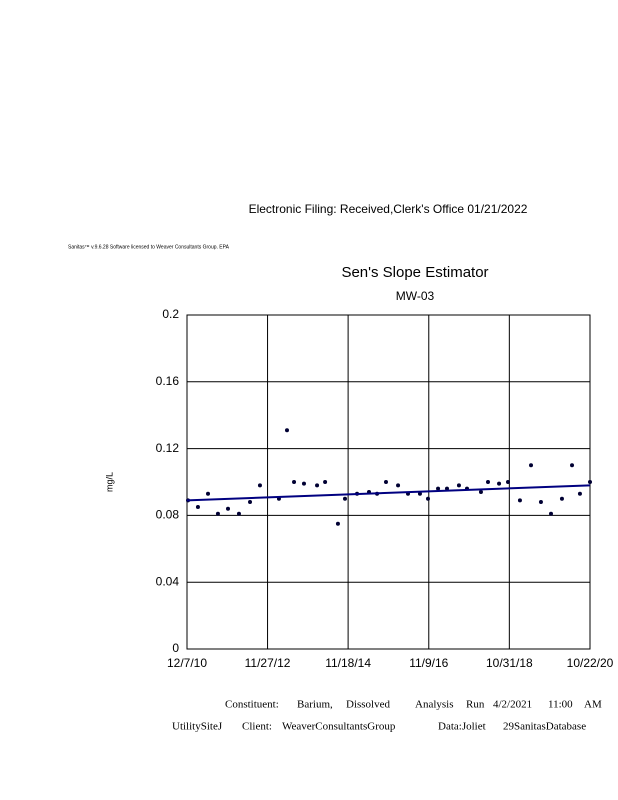  Describe the element at coordinates (268, 663) in the screenshot. I see `x-tick-label: 11/27/12` at that location.